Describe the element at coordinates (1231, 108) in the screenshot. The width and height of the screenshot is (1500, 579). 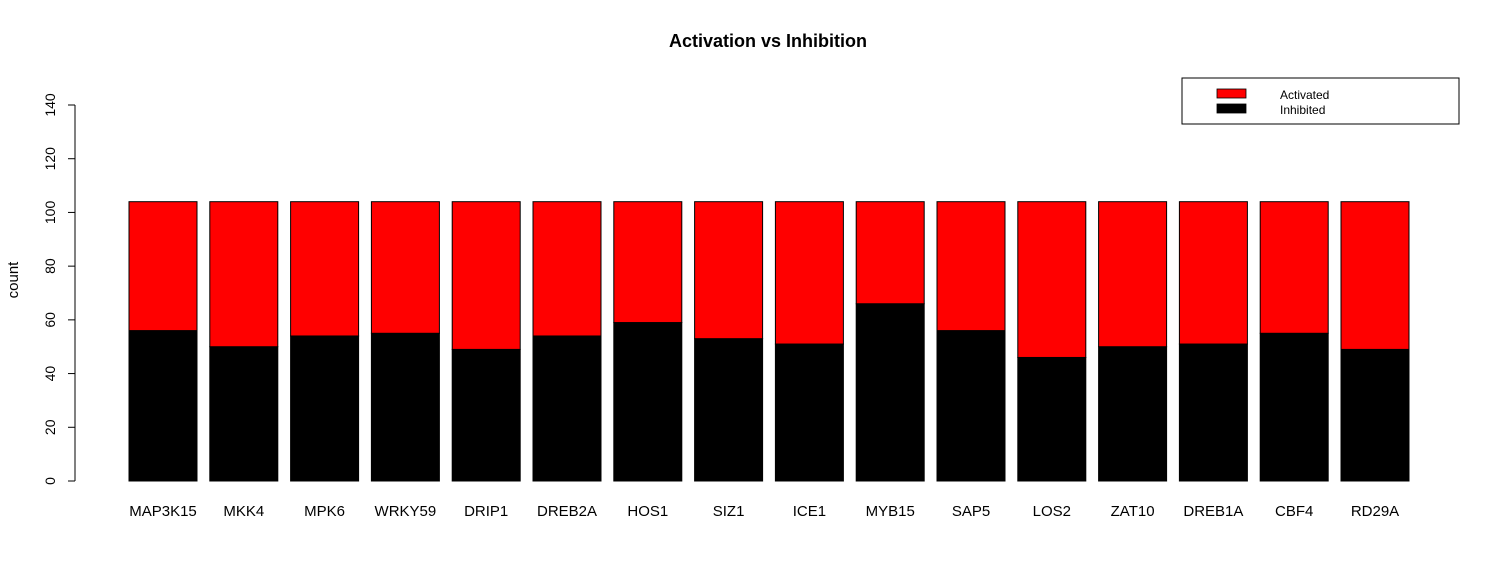
I see `legend-swatch-inhibited` at that location.